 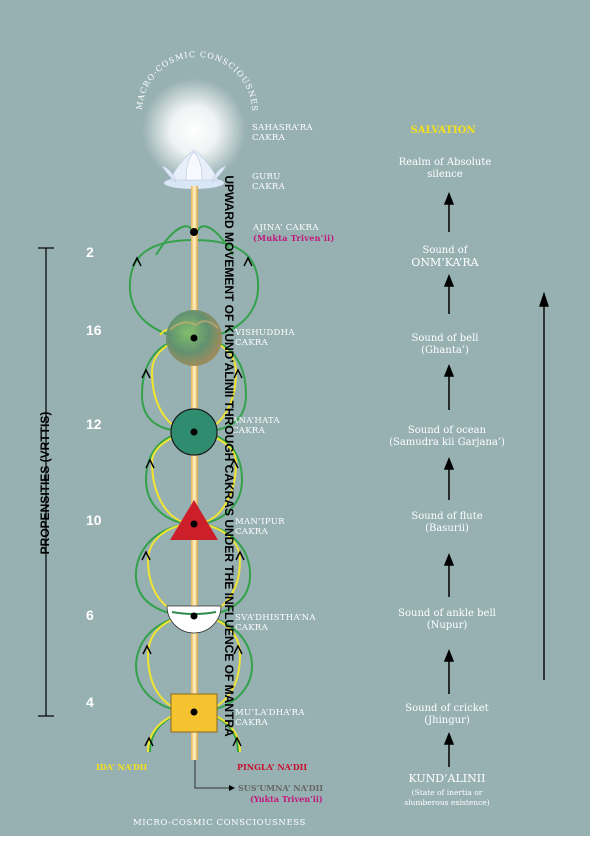 I want to click on sahasrara-glow, so click(x=194, y=130).